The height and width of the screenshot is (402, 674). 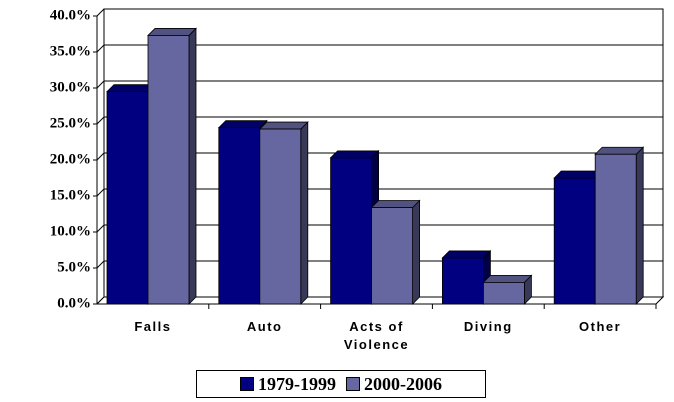 I want to click on y-tick-label: 40.0%, so click(x=70, y=15).